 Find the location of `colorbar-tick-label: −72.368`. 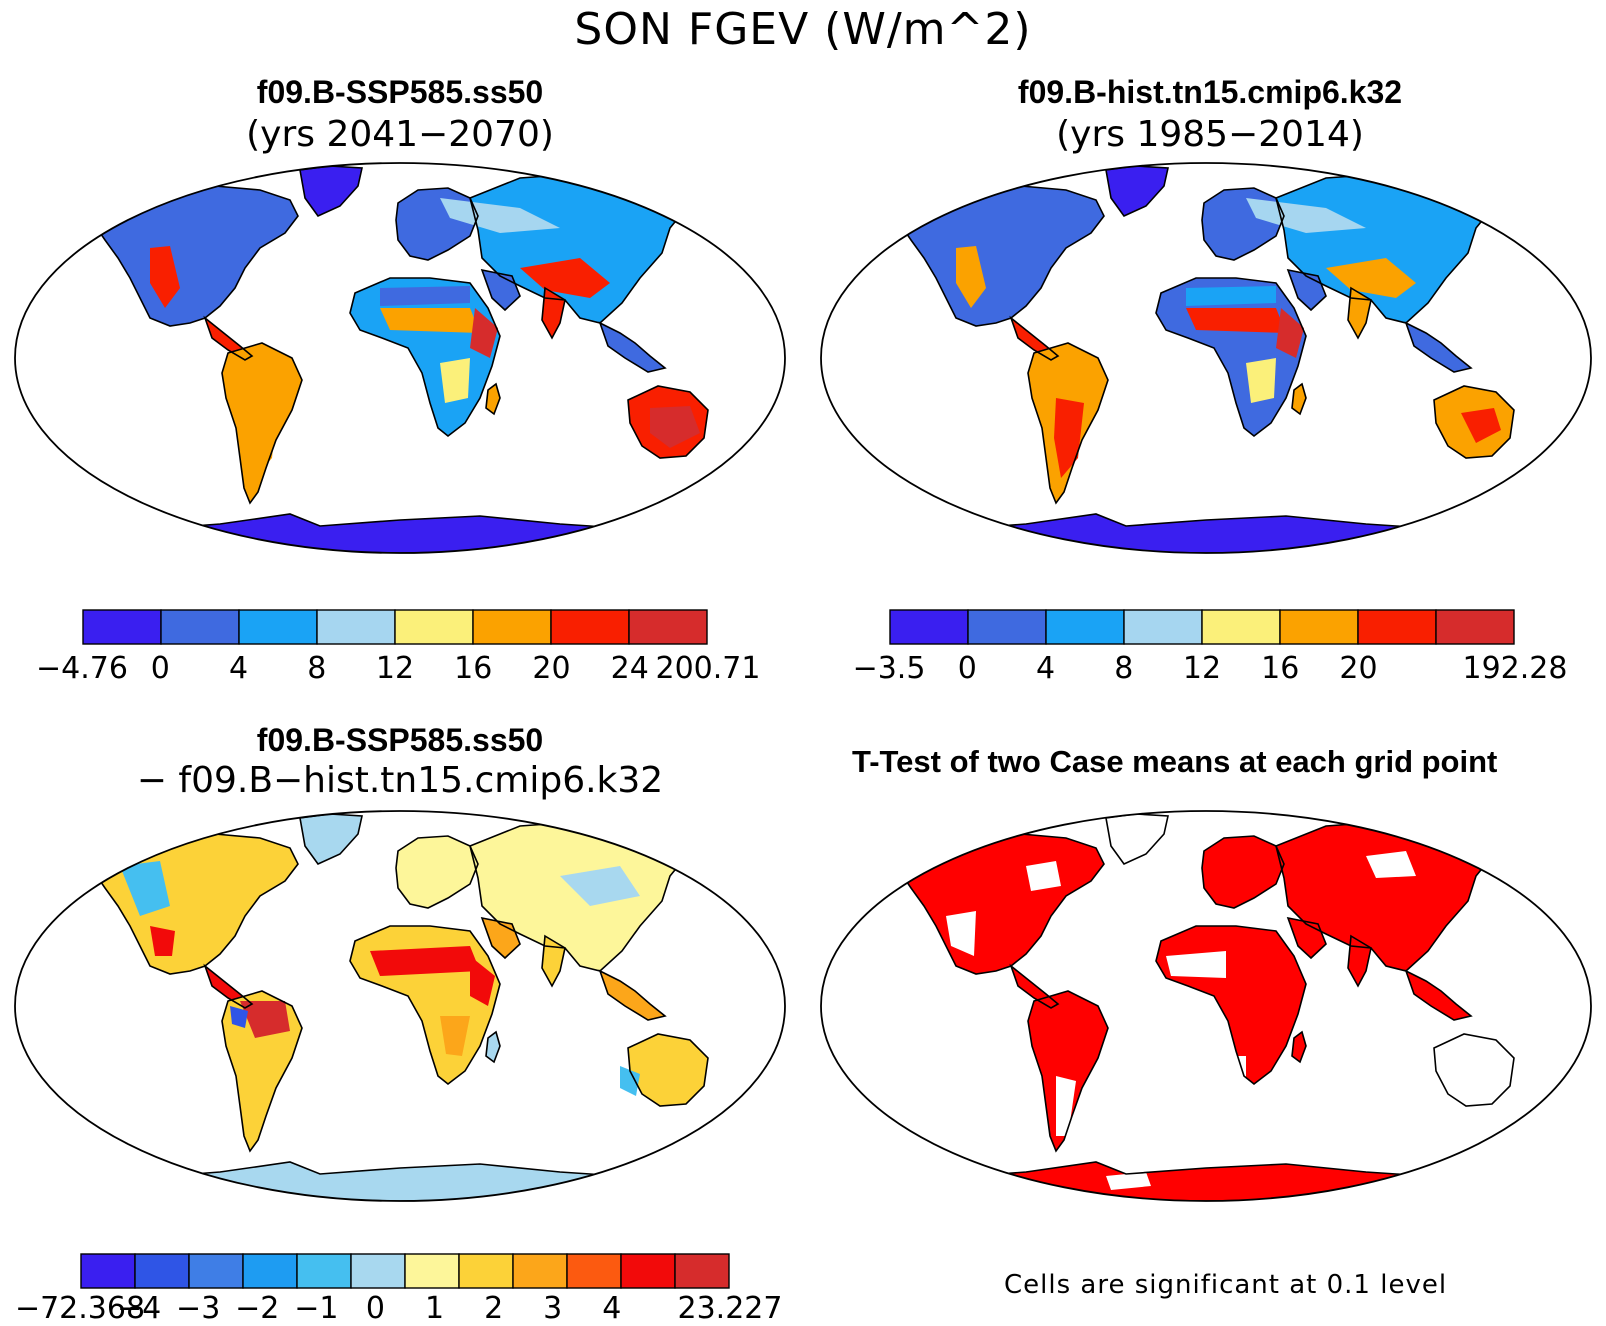

colorbar-tick-label: −72.368 is located at coordinates (80, 1308).